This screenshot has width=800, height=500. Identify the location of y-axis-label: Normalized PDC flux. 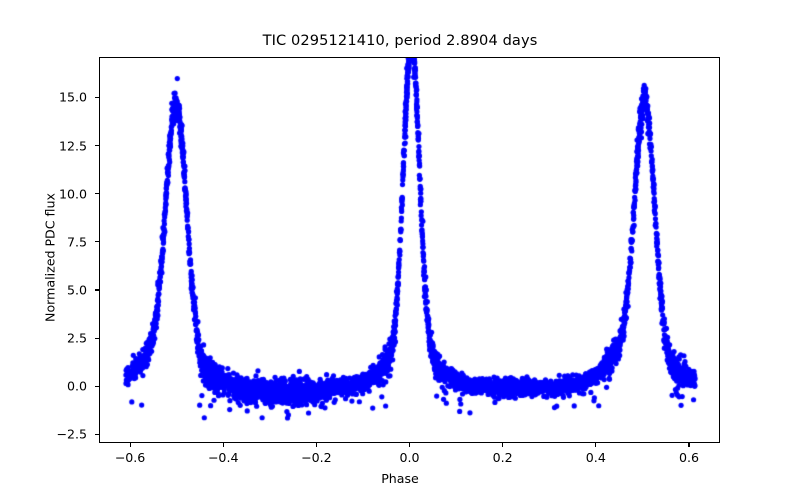
(50, 257).